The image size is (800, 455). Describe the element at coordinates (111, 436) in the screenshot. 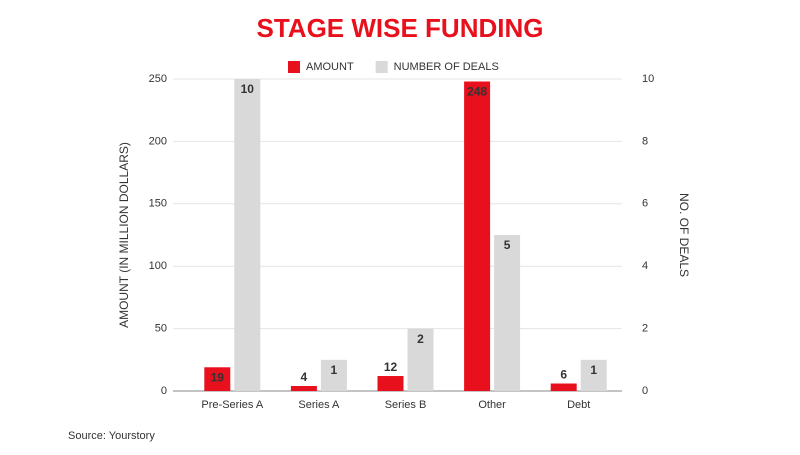

I see `source-note: Source: Yourstory` at that location.